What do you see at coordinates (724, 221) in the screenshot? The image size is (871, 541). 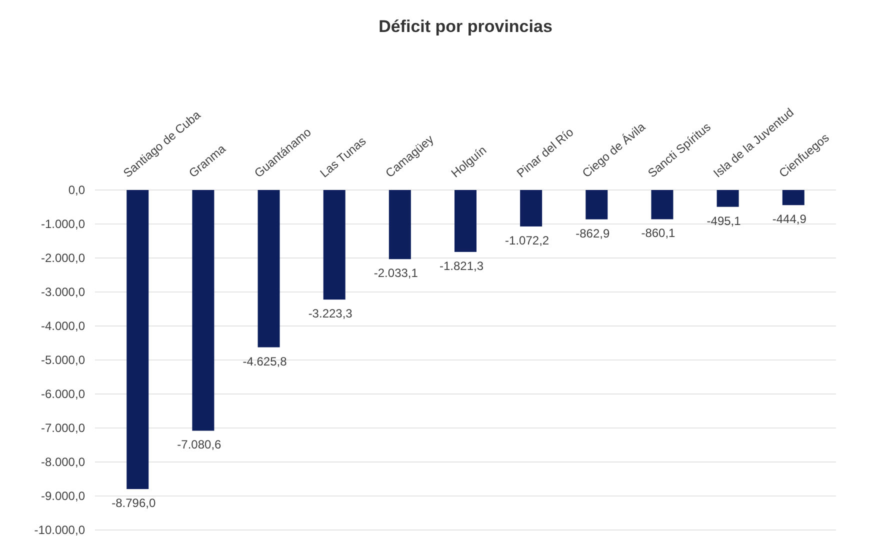 I see `data-label: -495,1` at bounding box center [724, 221].